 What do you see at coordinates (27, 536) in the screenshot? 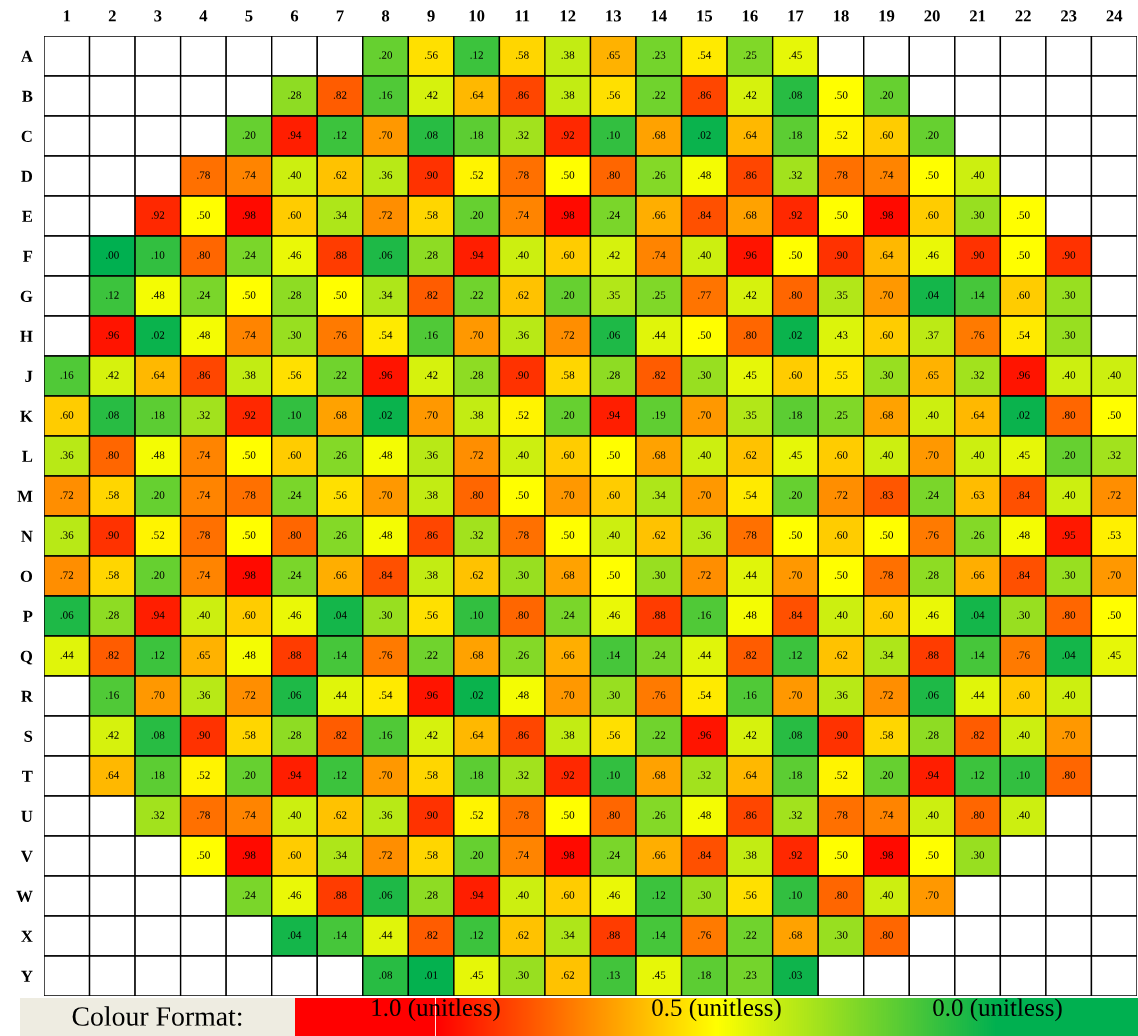
I see `y-tick-label: N` at bounding box center [27, 536].